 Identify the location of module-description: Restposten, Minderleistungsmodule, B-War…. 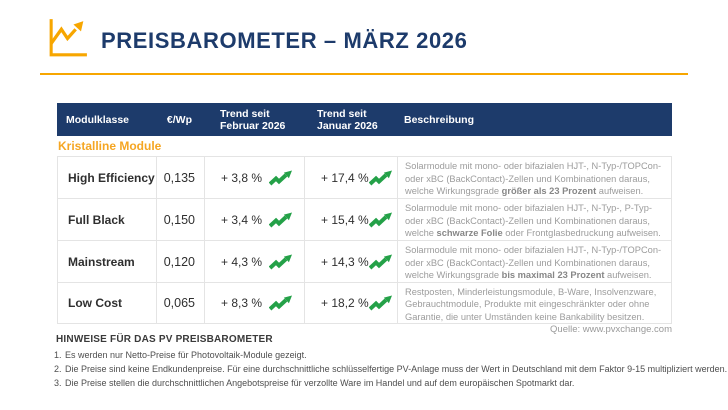
(531, 304).